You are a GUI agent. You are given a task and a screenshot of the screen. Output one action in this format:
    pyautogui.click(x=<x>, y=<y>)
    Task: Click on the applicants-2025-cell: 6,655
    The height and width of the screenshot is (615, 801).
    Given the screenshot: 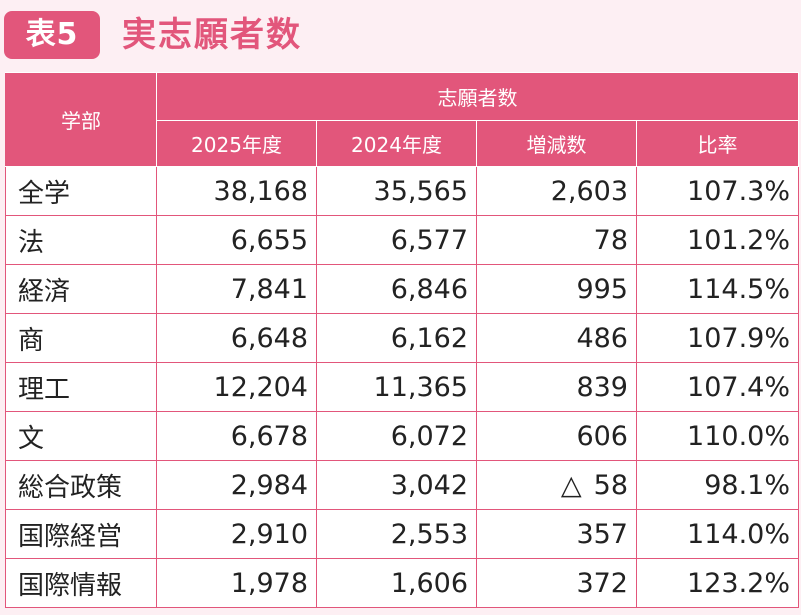 What is the action you would take?
    pyautogui.click(x=236, y=240)
    